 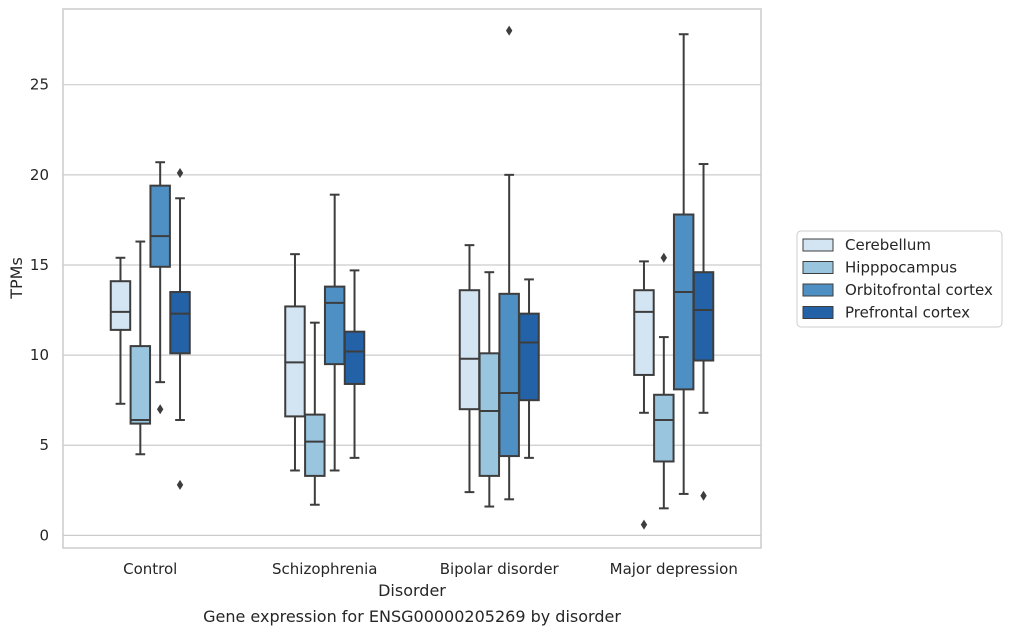 What do you see at coordinates (39, 85) in the screenshot?
I see `y-tick-label-5: 25` at bounding box center [39, 85].